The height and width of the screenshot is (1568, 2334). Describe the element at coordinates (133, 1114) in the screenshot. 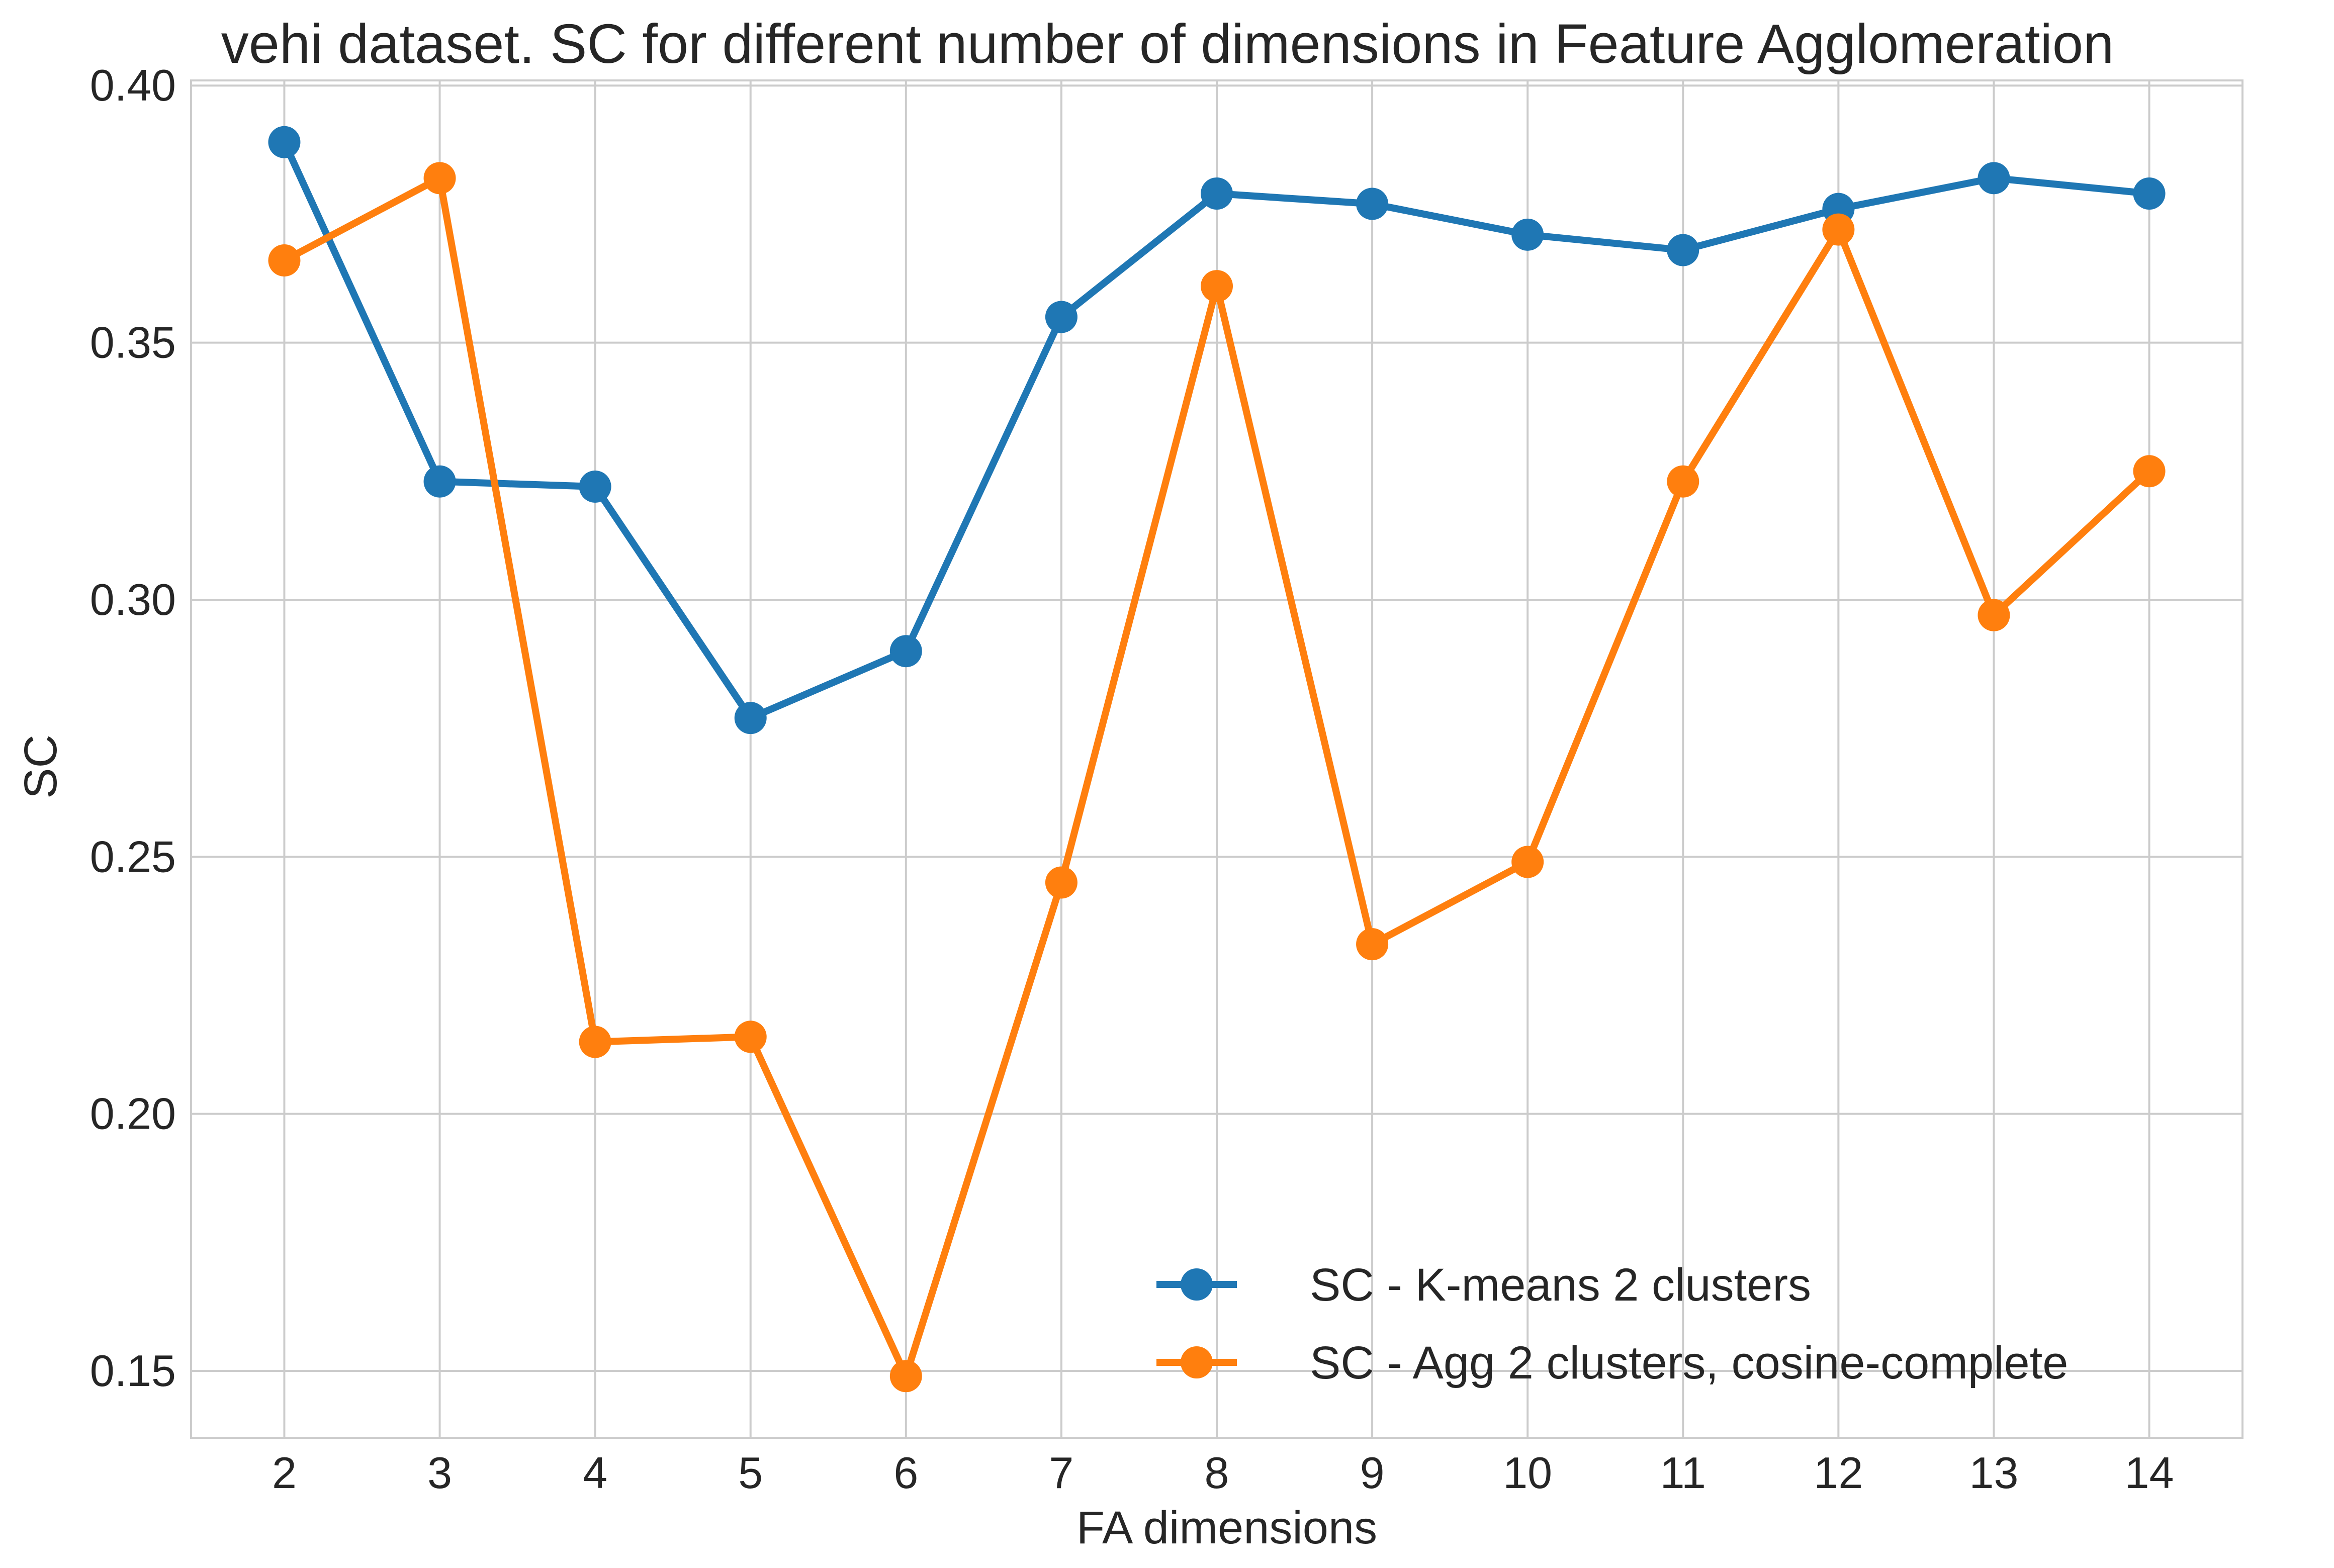

I see `y-tick-label: 0.20` at that location.